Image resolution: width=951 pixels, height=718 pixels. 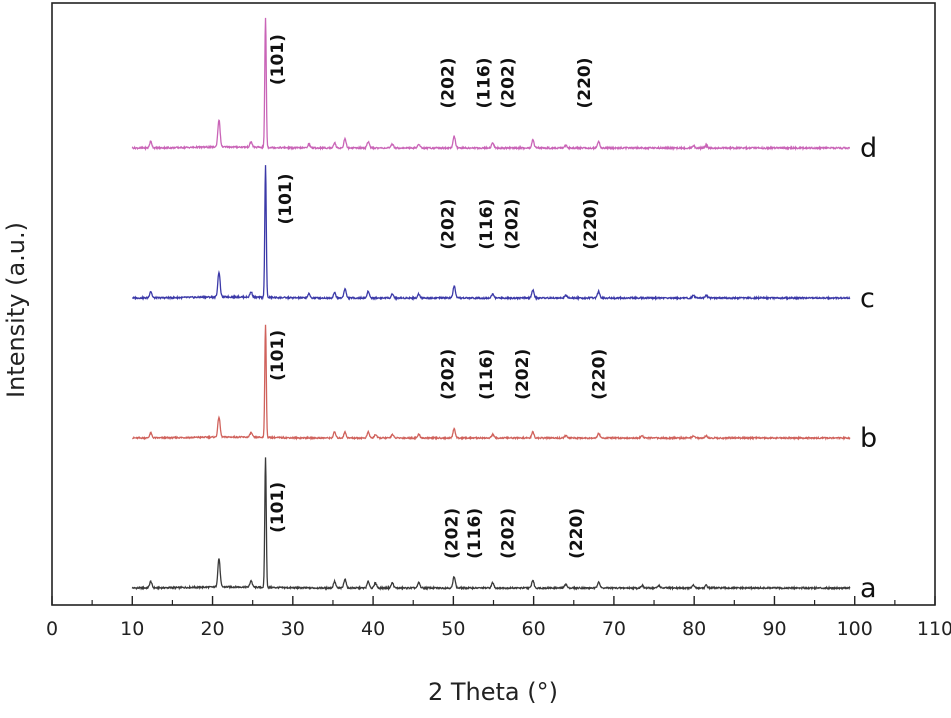 I want to click on x-tick-label: 100, so click(x=855, y=629).